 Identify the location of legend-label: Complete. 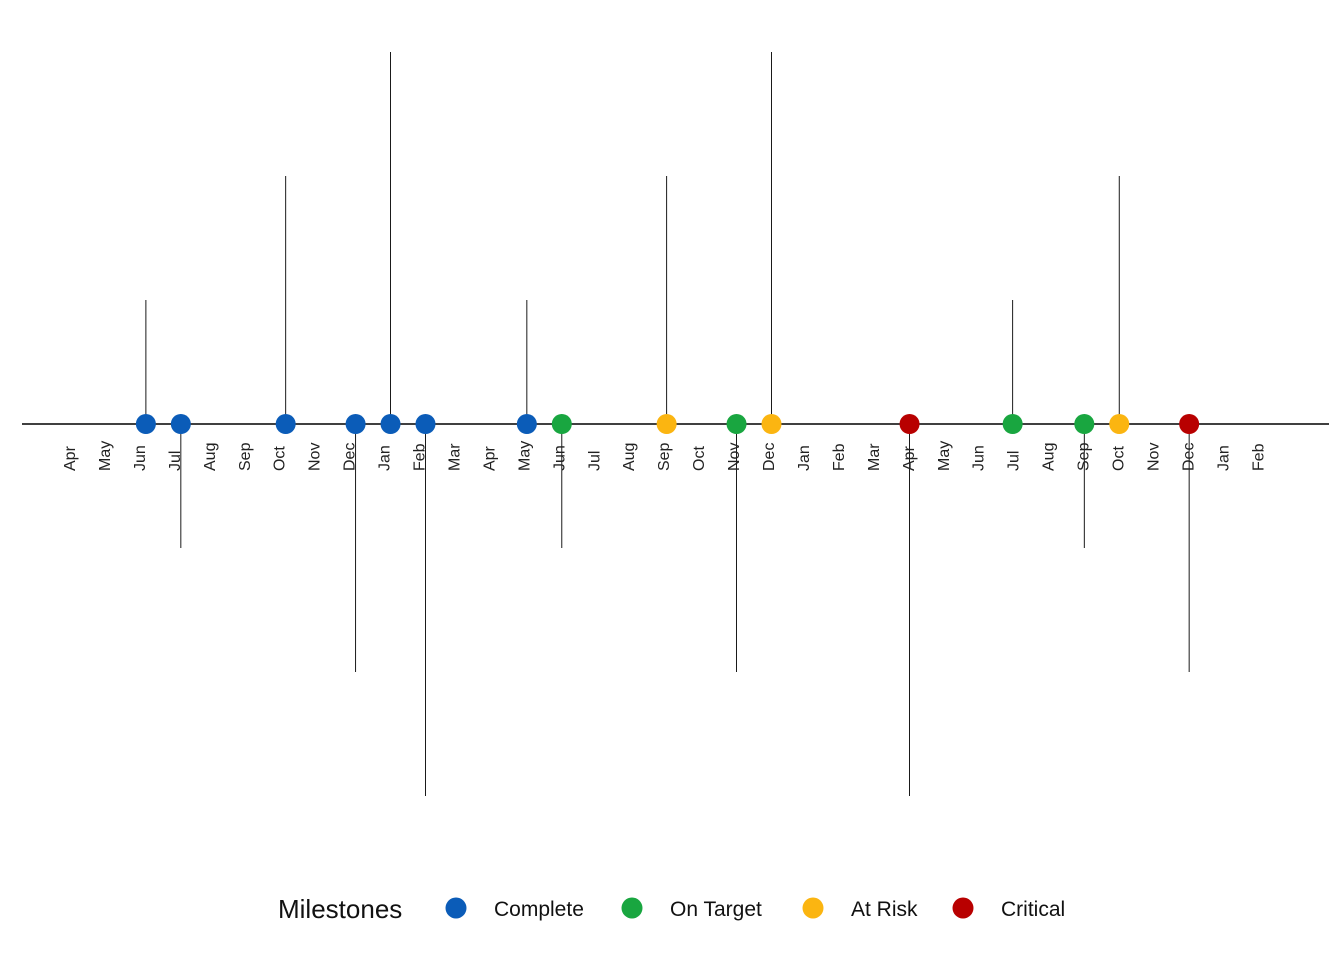
(539, 909).